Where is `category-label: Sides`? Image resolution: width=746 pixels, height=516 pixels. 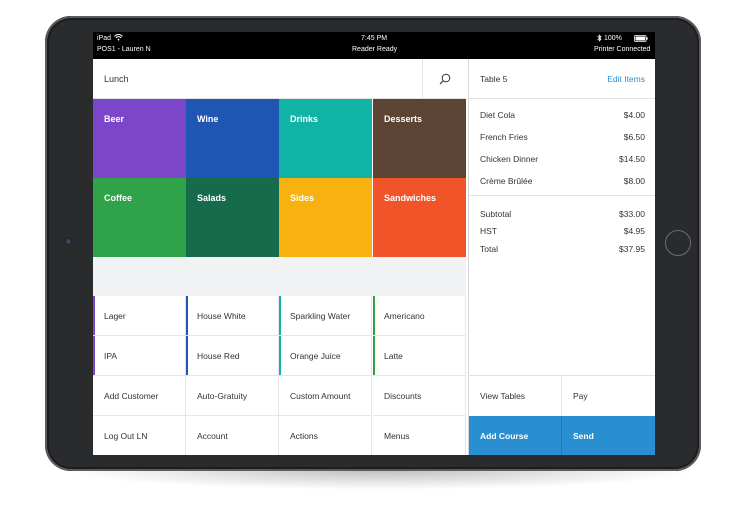 category-label: Sides is located at coordinates (302, 198).